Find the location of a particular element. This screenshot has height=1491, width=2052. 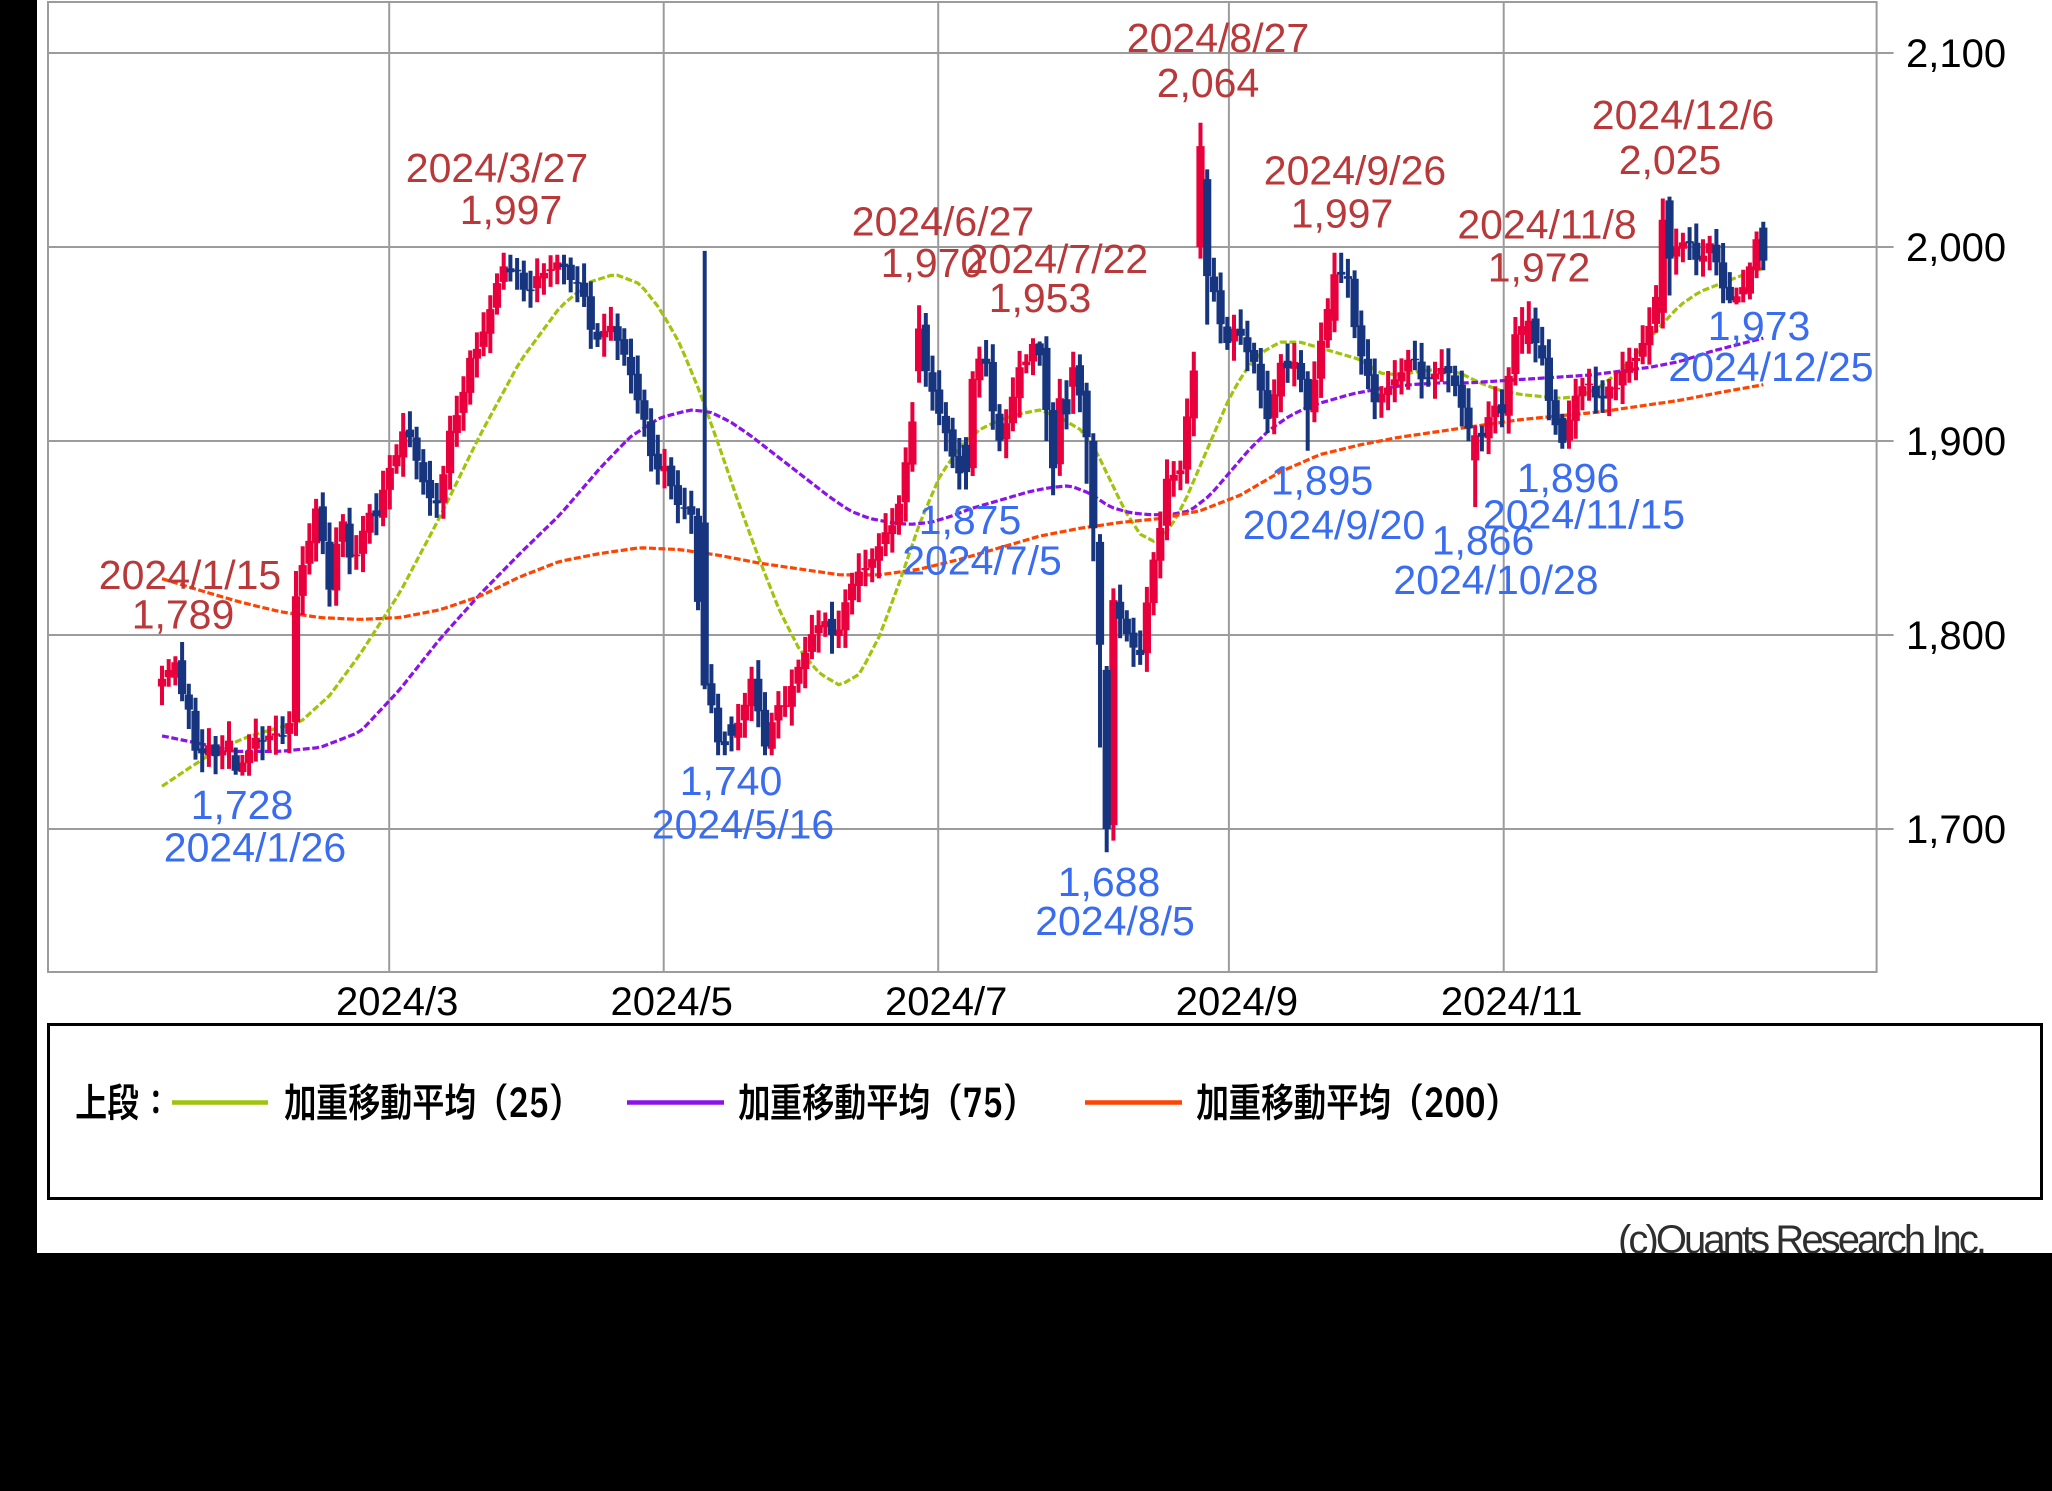

svg-text: 1,800 is located at coordinates (1956, 636).